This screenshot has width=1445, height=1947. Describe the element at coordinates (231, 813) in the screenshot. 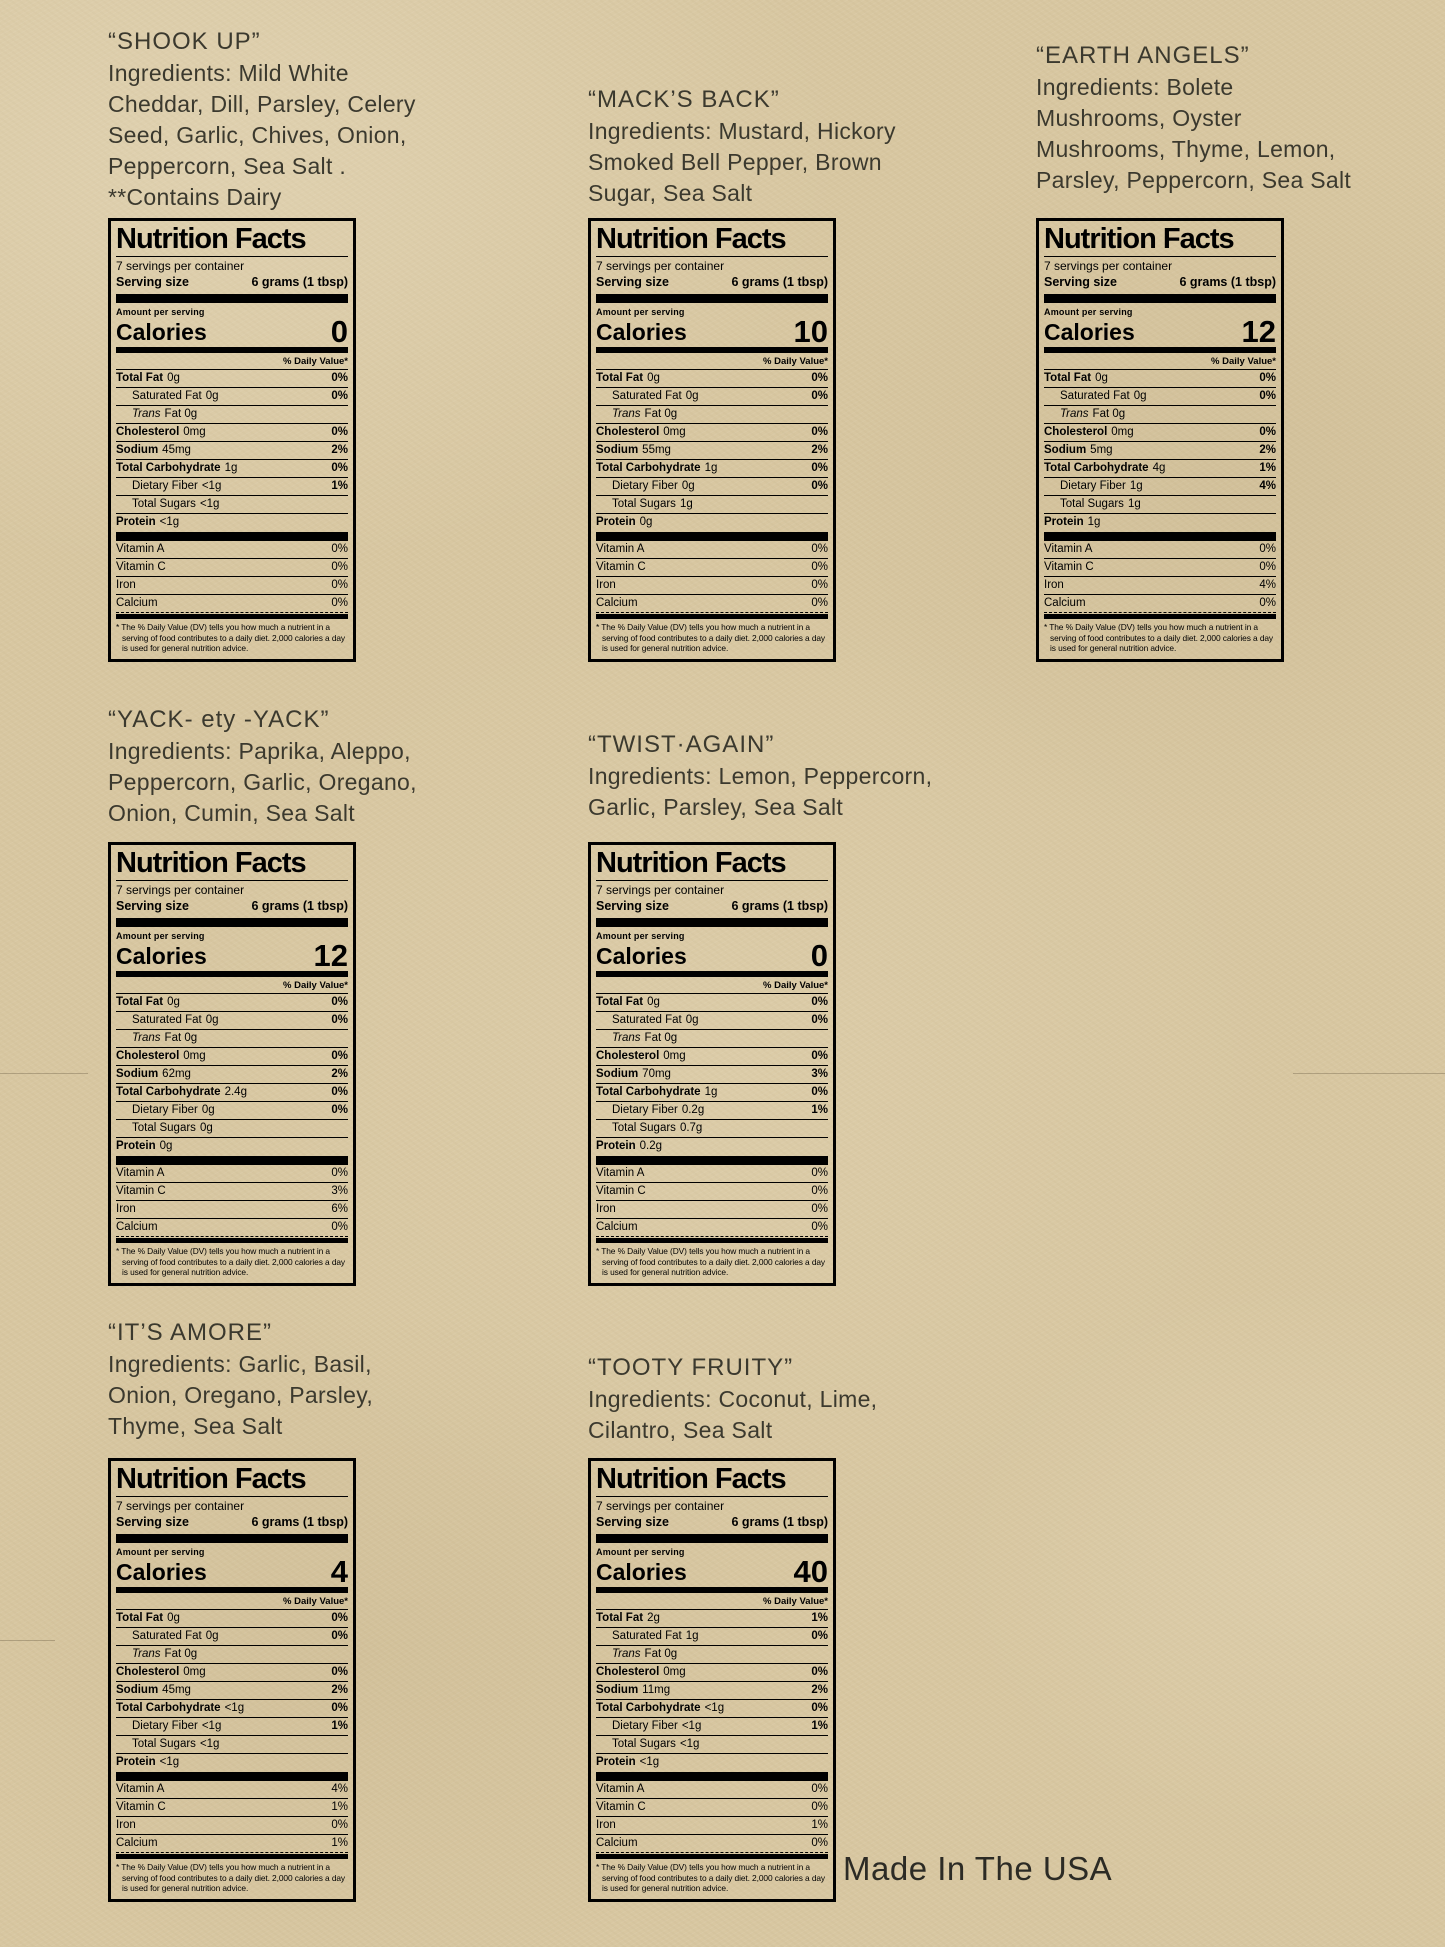

I see `ingredients-line: Onion, Cumin, Sea Salt` at that location.